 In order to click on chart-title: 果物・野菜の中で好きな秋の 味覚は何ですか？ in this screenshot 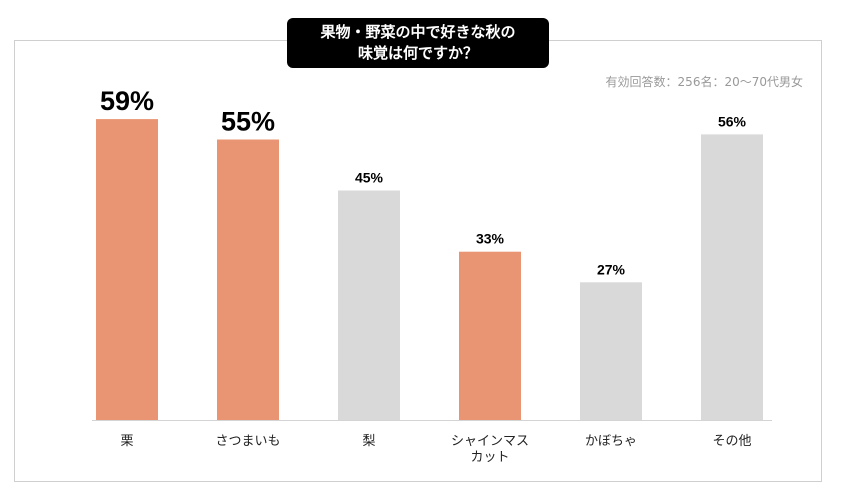, I will do `click(418, 43)`.